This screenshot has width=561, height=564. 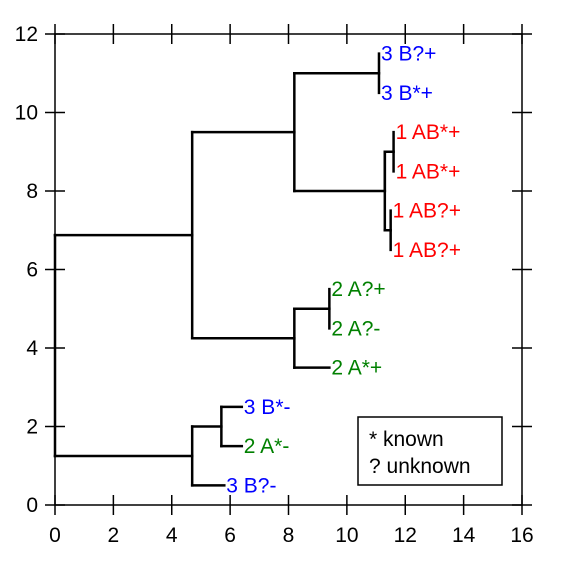 I want to click on x-tick-label: 2, so click(x=114, y=535).